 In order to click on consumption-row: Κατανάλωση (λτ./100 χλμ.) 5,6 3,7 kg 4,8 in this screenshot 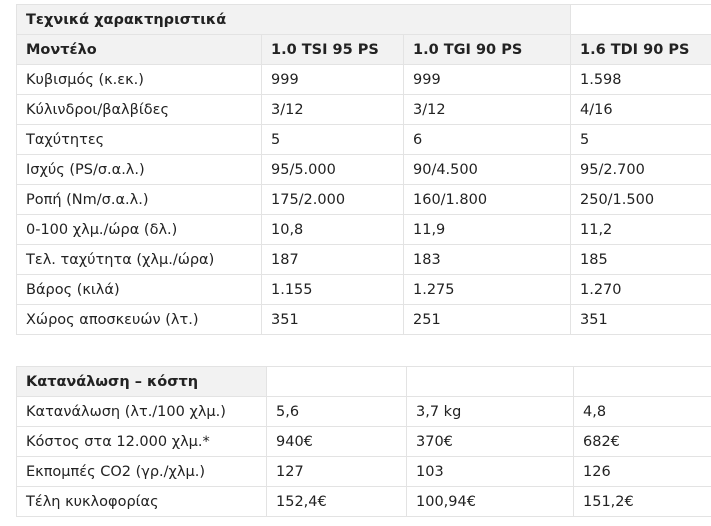, I will do `click(363, 411)`.